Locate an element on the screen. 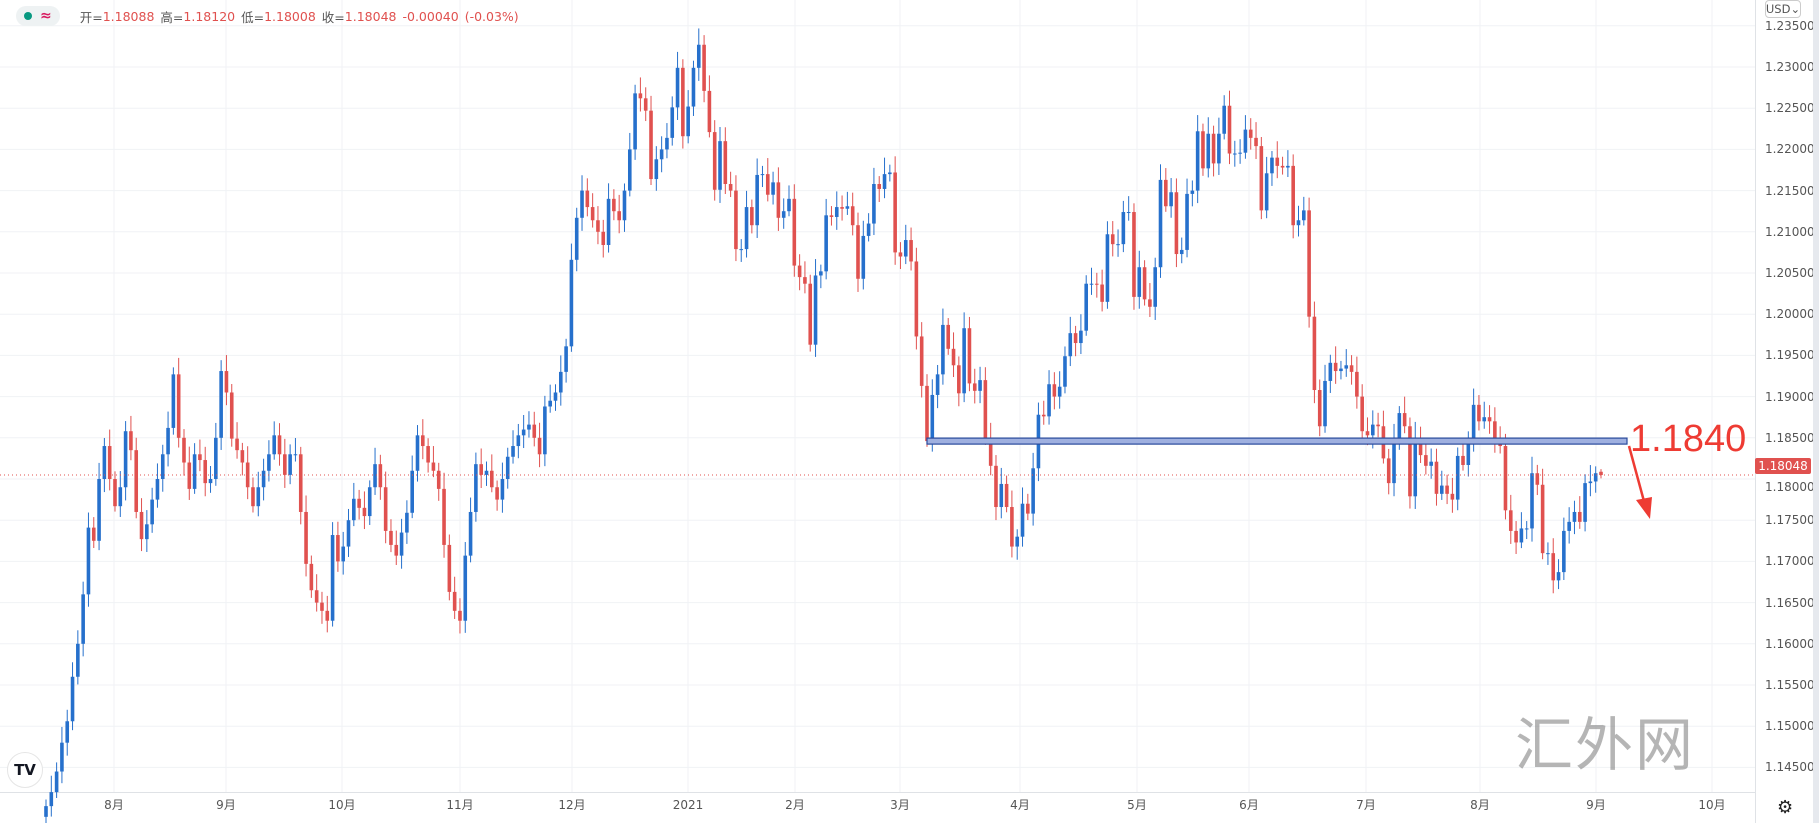 This screenshot has width=1819, height=823. settings-icon: ⚙ is located at coordinates (1785, 807).